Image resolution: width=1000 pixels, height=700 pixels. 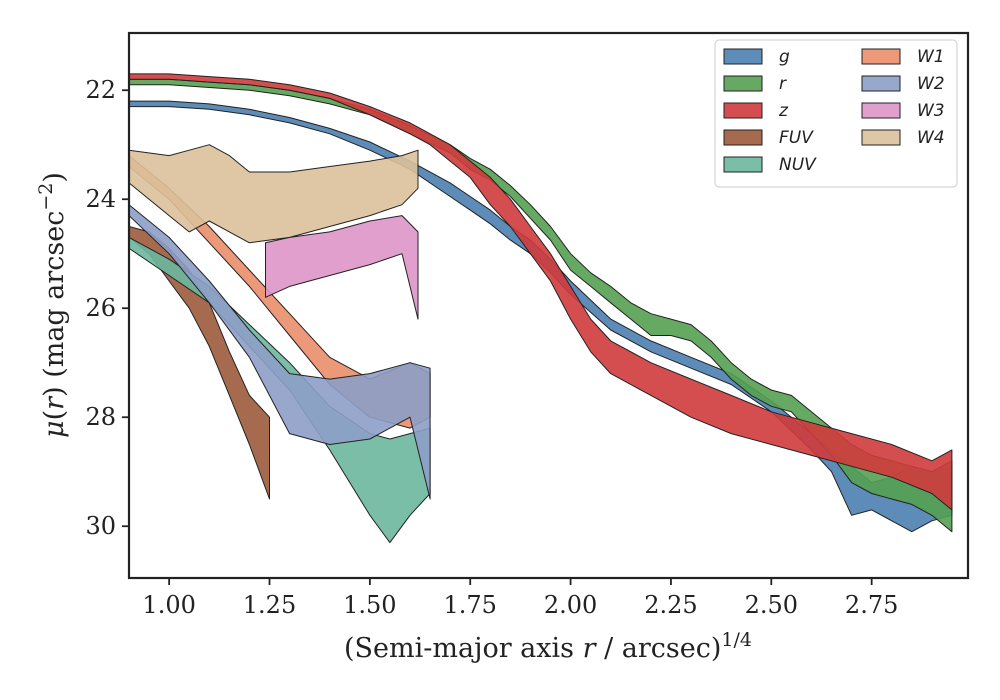 I want to click on legend-swatch-r, so click(x=743, y=83).